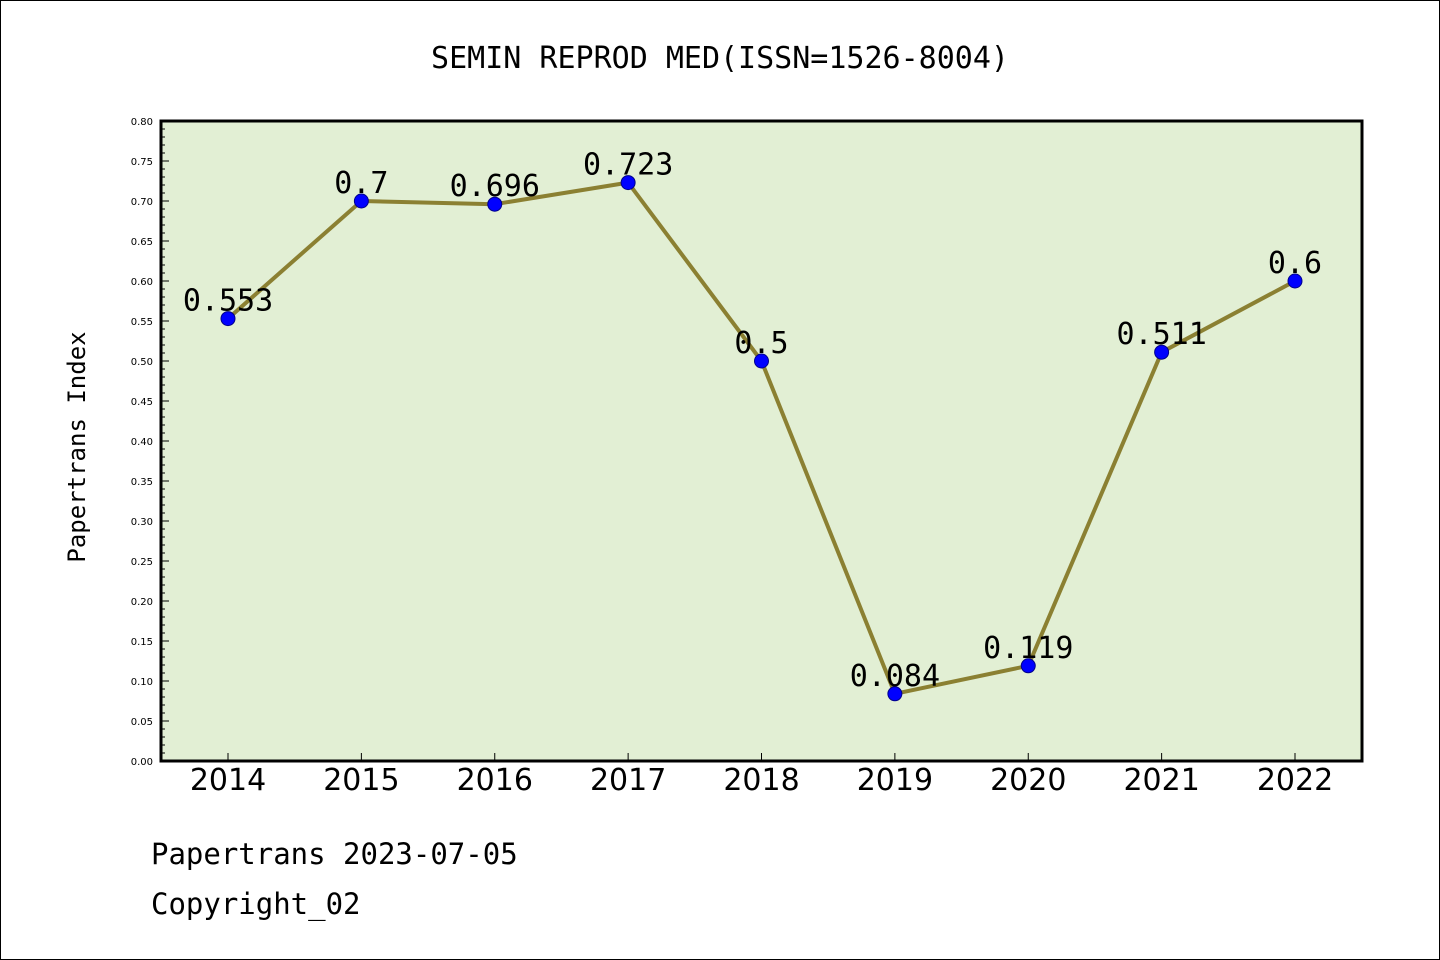  Describe the element at coordinates (142, 362) in the screenshot. I see `y-tick-label: 0.50` at that location.